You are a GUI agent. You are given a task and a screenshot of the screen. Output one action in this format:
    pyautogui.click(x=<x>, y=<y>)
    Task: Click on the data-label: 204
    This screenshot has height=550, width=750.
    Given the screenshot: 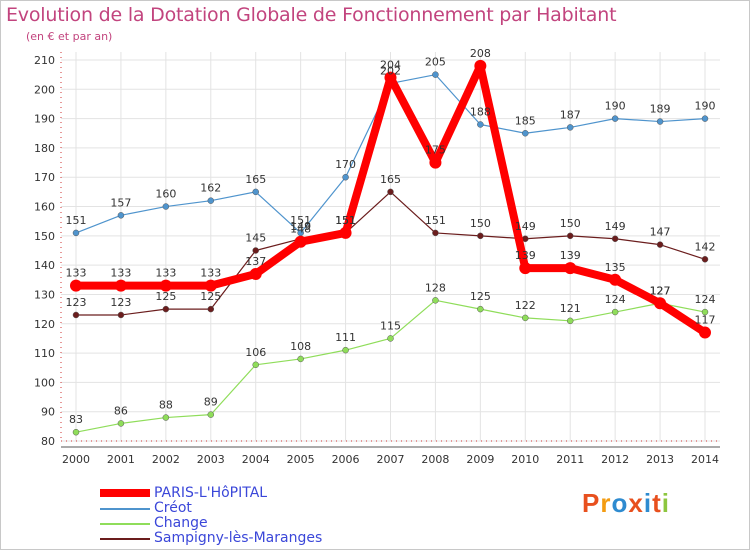 What is the action you would take?
    pyautogui.click(x=390, y=65)
    